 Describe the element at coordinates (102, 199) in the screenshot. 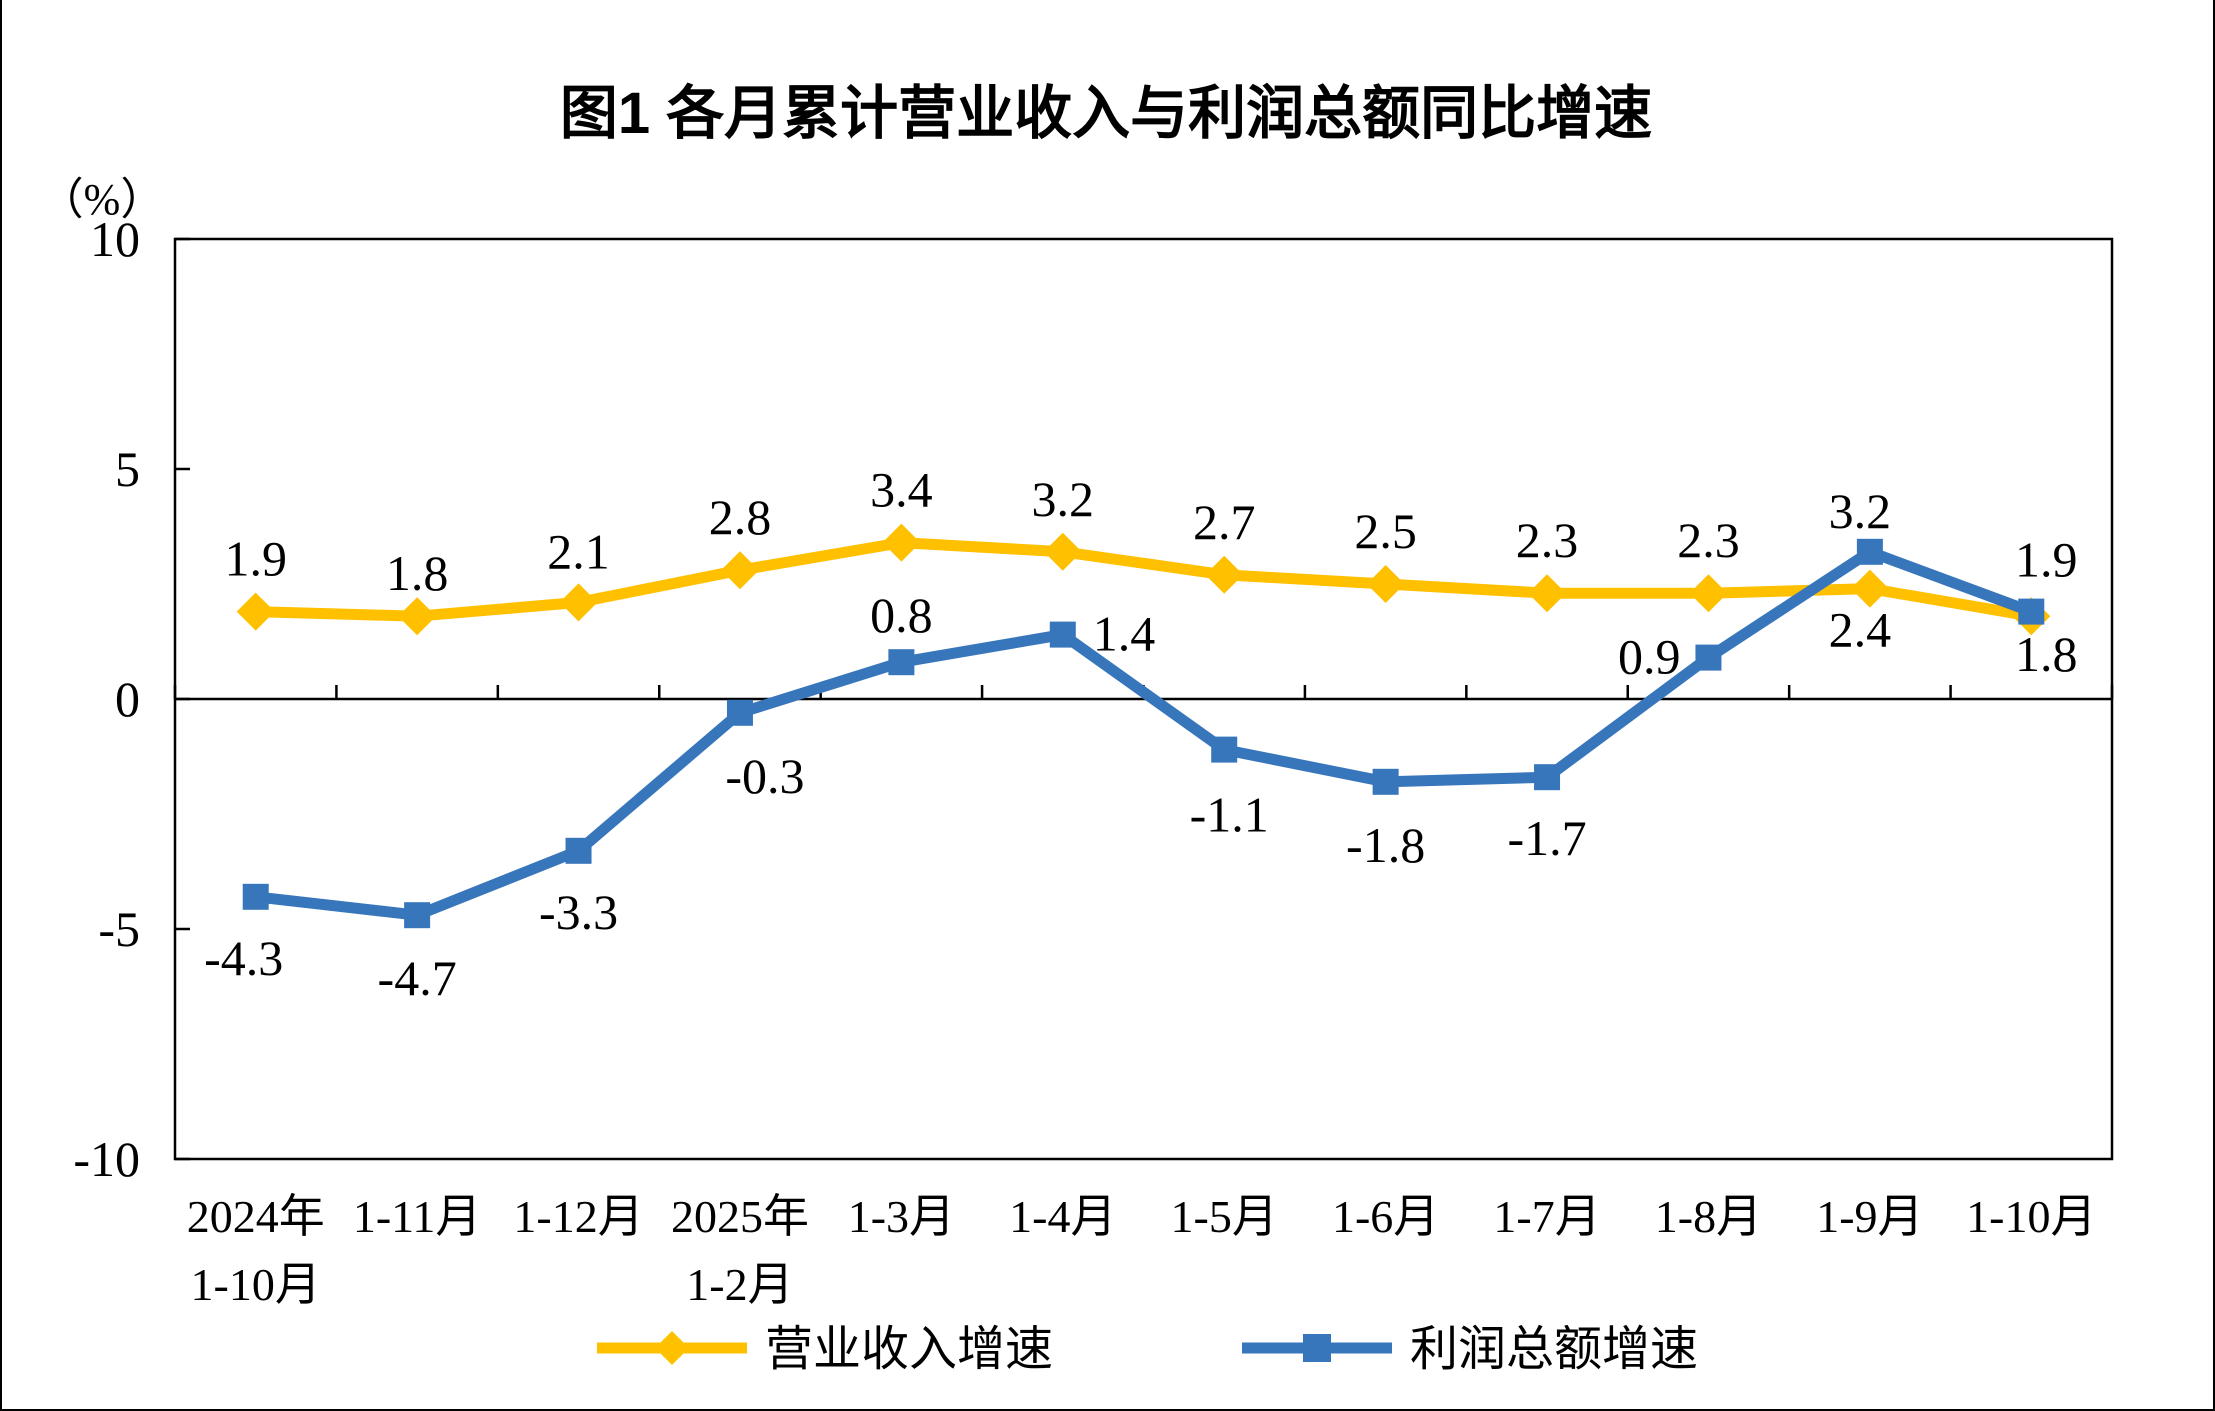

I see `y-axis-unit-label: （%）` at that location.